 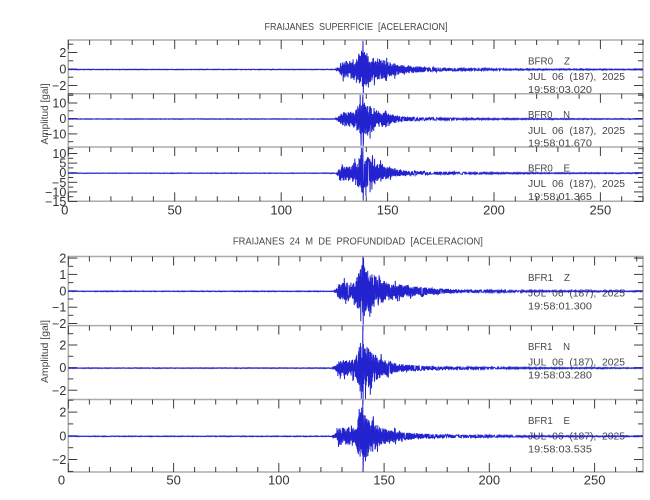 I want to click on svg-text: −15, so click(x=55, y=202).